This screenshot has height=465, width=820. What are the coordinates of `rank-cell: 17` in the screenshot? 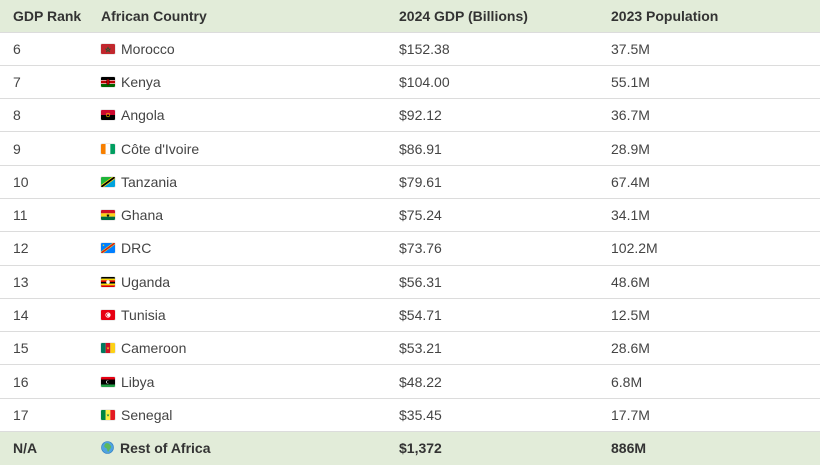 It's located at (21, 414).